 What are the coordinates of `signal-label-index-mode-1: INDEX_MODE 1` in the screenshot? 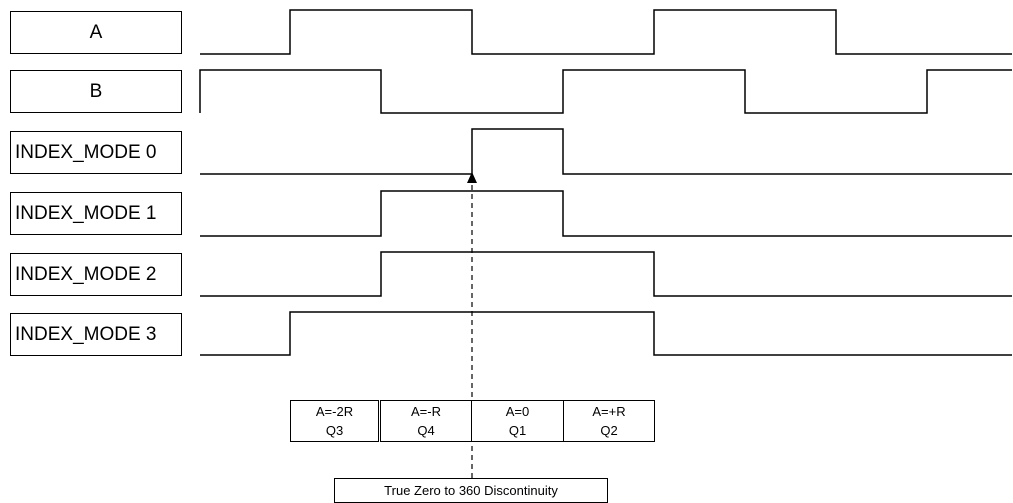 It's located at (96, 213).